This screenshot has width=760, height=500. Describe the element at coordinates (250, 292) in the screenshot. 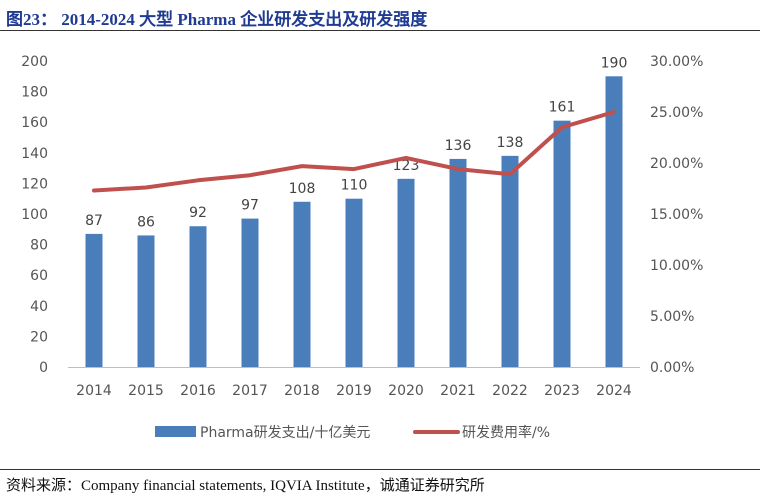

I see `bar-2017` at that location.